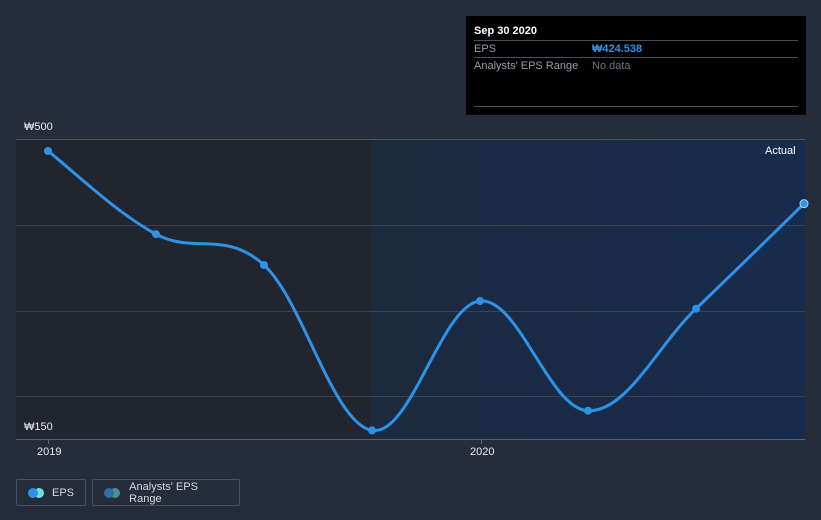 The height and width of the screenshot is (520, 821). Describe the element at coordinates (611, 66) in the screenshot. I see `tooltip-range-value: No data` at that location.